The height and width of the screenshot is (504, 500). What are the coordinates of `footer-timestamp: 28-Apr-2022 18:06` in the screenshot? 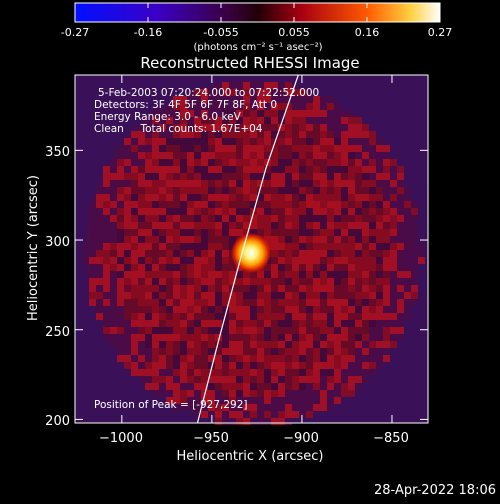 It's located at (435, 490).